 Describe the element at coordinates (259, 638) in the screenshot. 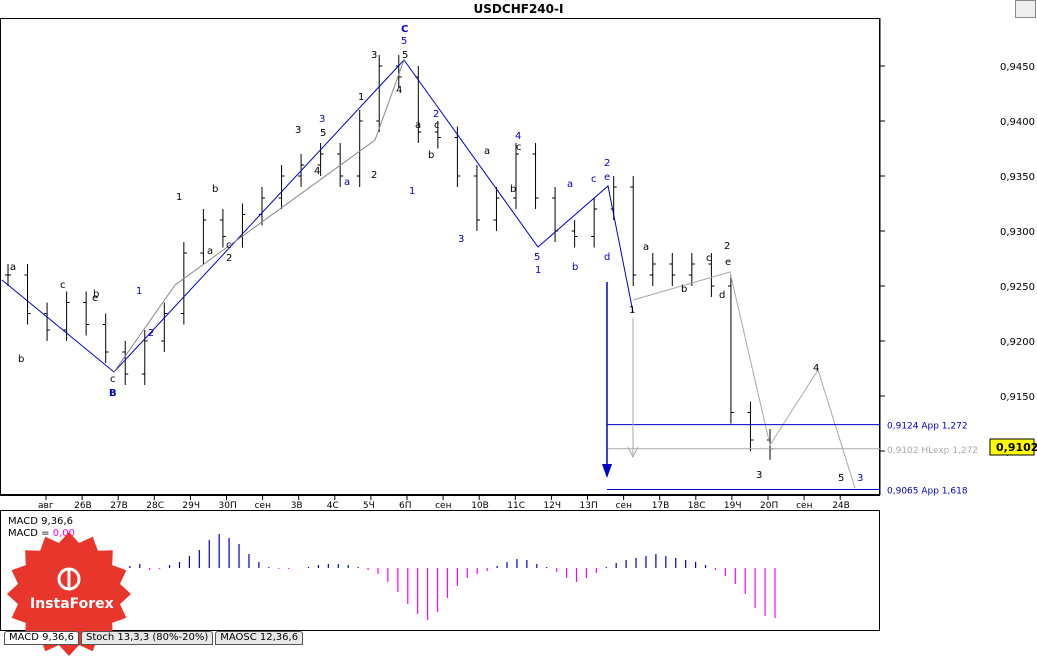

I see `tab-maosc: MAOSC 12,36,6` at that location.